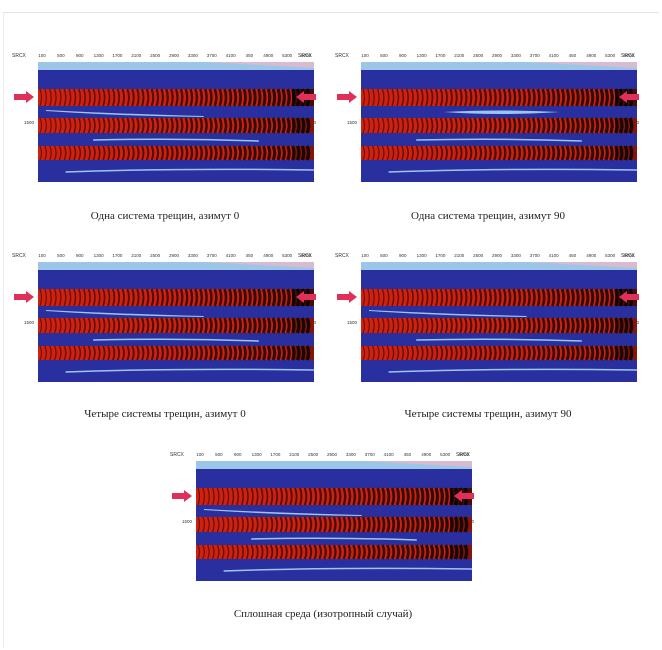 The width and height of the screenshot is (662, 650). What do you see at coordinates (176, 266) in the screenshot?
I see `direct-wave-band` at bounding box center [176, 266].